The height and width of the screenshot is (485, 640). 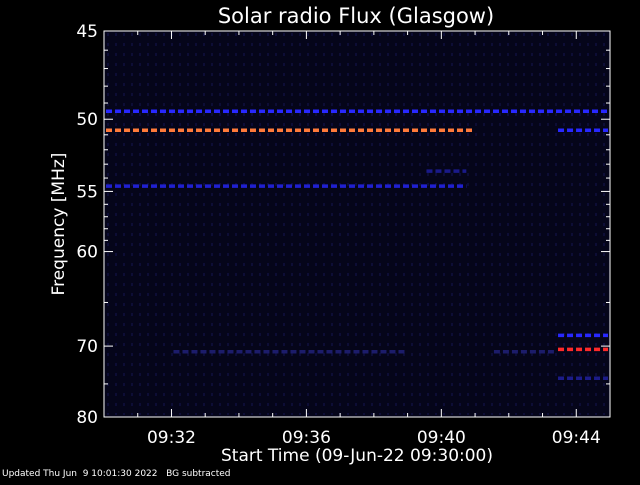 What do you see at coordinates (87, 347) in the screenshot?
I see `y-tick-label: 70` at bounding box center [87, 347].